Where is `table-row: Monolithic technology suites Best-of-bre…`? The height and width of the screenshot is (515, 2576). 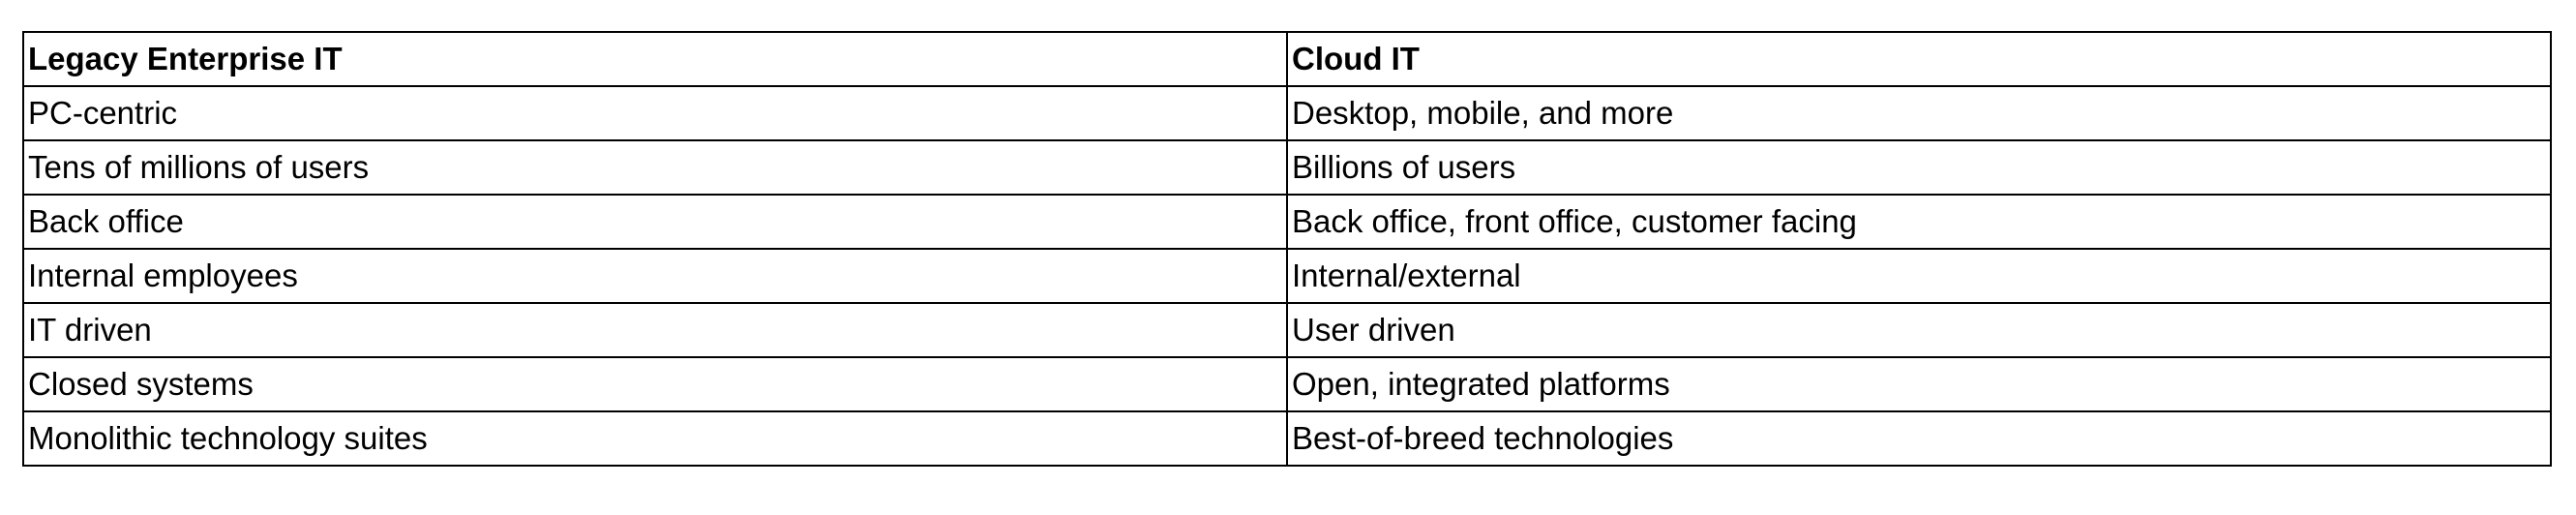 table-row: Monolithic technology suites Best-of-bre… is located at coordinates (1287, 438).